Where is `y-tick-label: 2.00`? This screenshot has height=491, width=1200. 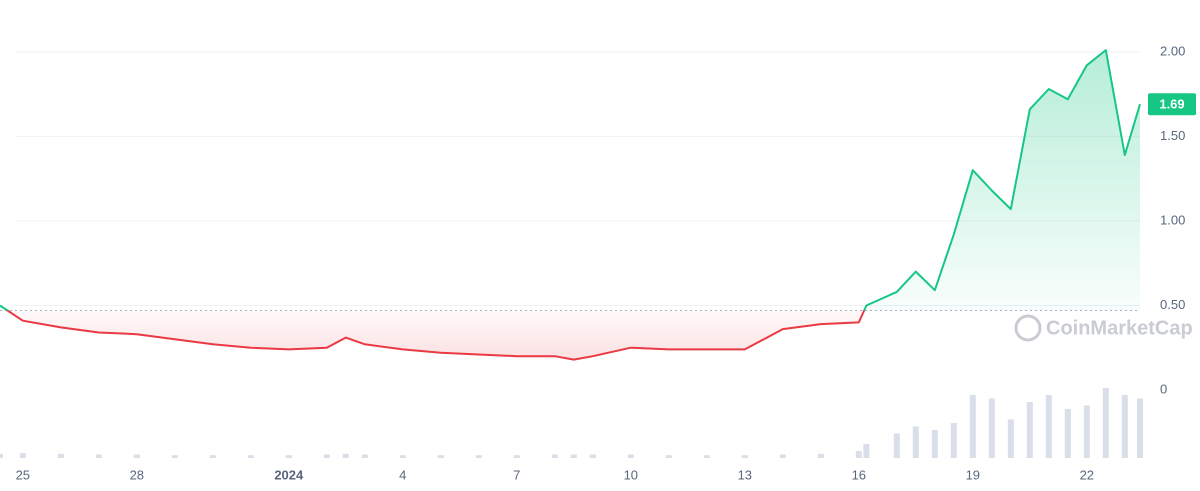 y-tick-label: 2.00 is located at coordinates (1172, 50).